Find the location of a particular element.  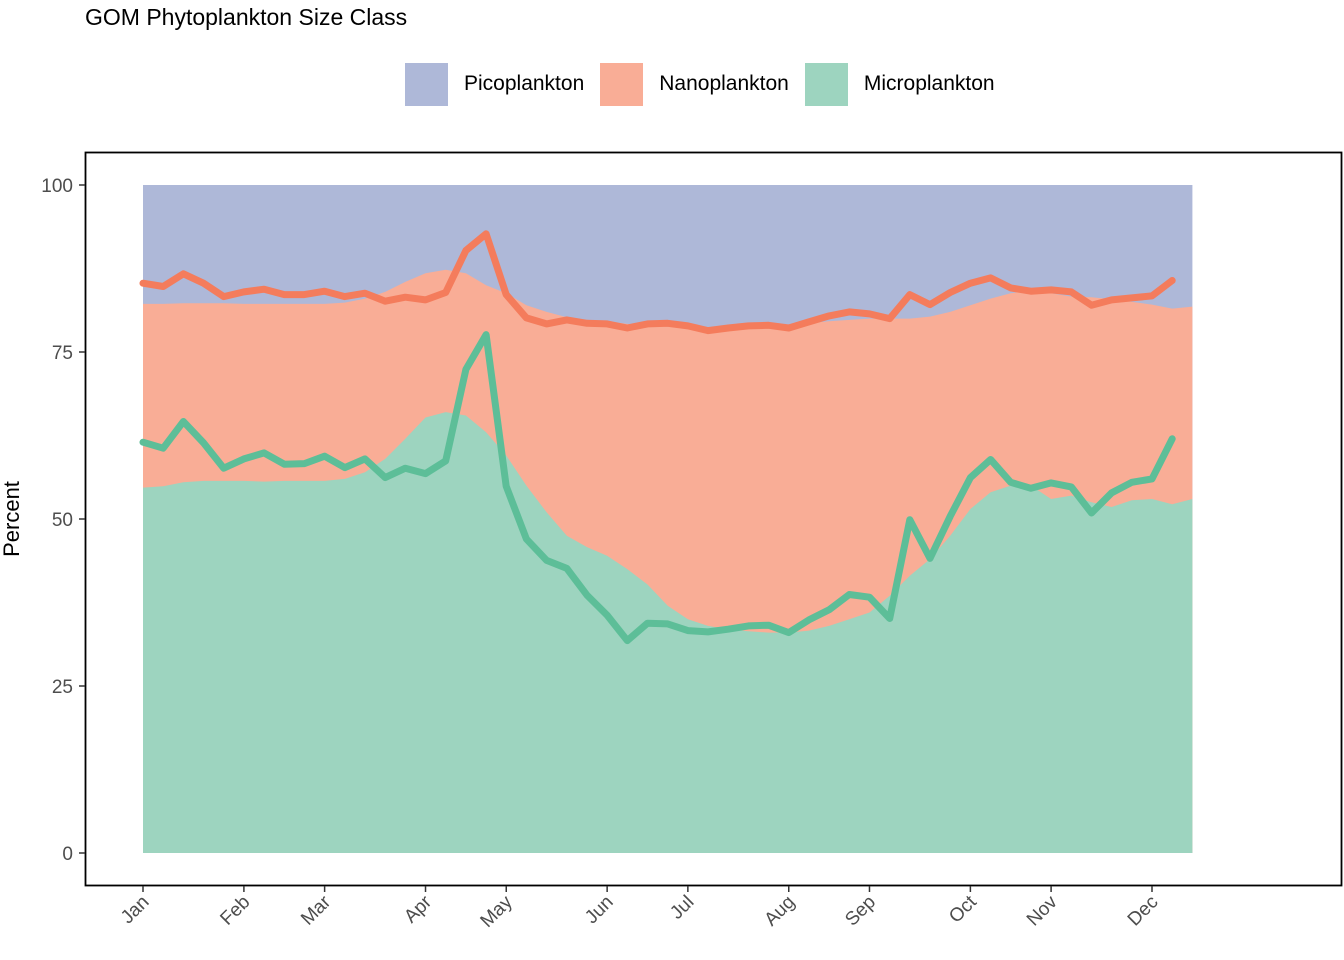

x-tick-label-jan: Jan is located at coordinates (135, 910).